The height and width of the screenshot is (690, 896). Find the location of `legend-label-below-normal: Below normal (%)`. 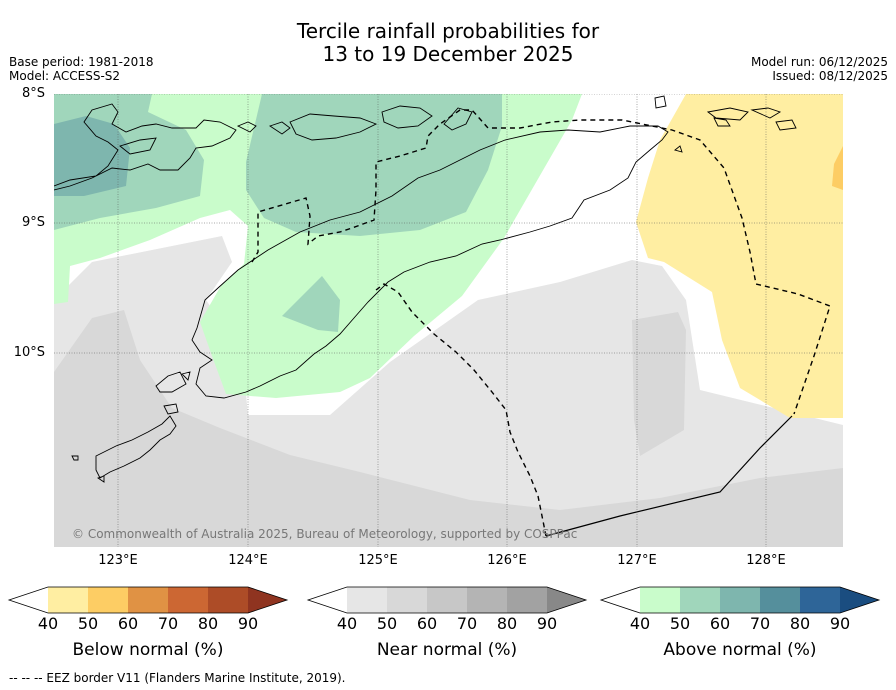

legend-label-below-normal: Below normal (%) is located at coordinates (148, 650).